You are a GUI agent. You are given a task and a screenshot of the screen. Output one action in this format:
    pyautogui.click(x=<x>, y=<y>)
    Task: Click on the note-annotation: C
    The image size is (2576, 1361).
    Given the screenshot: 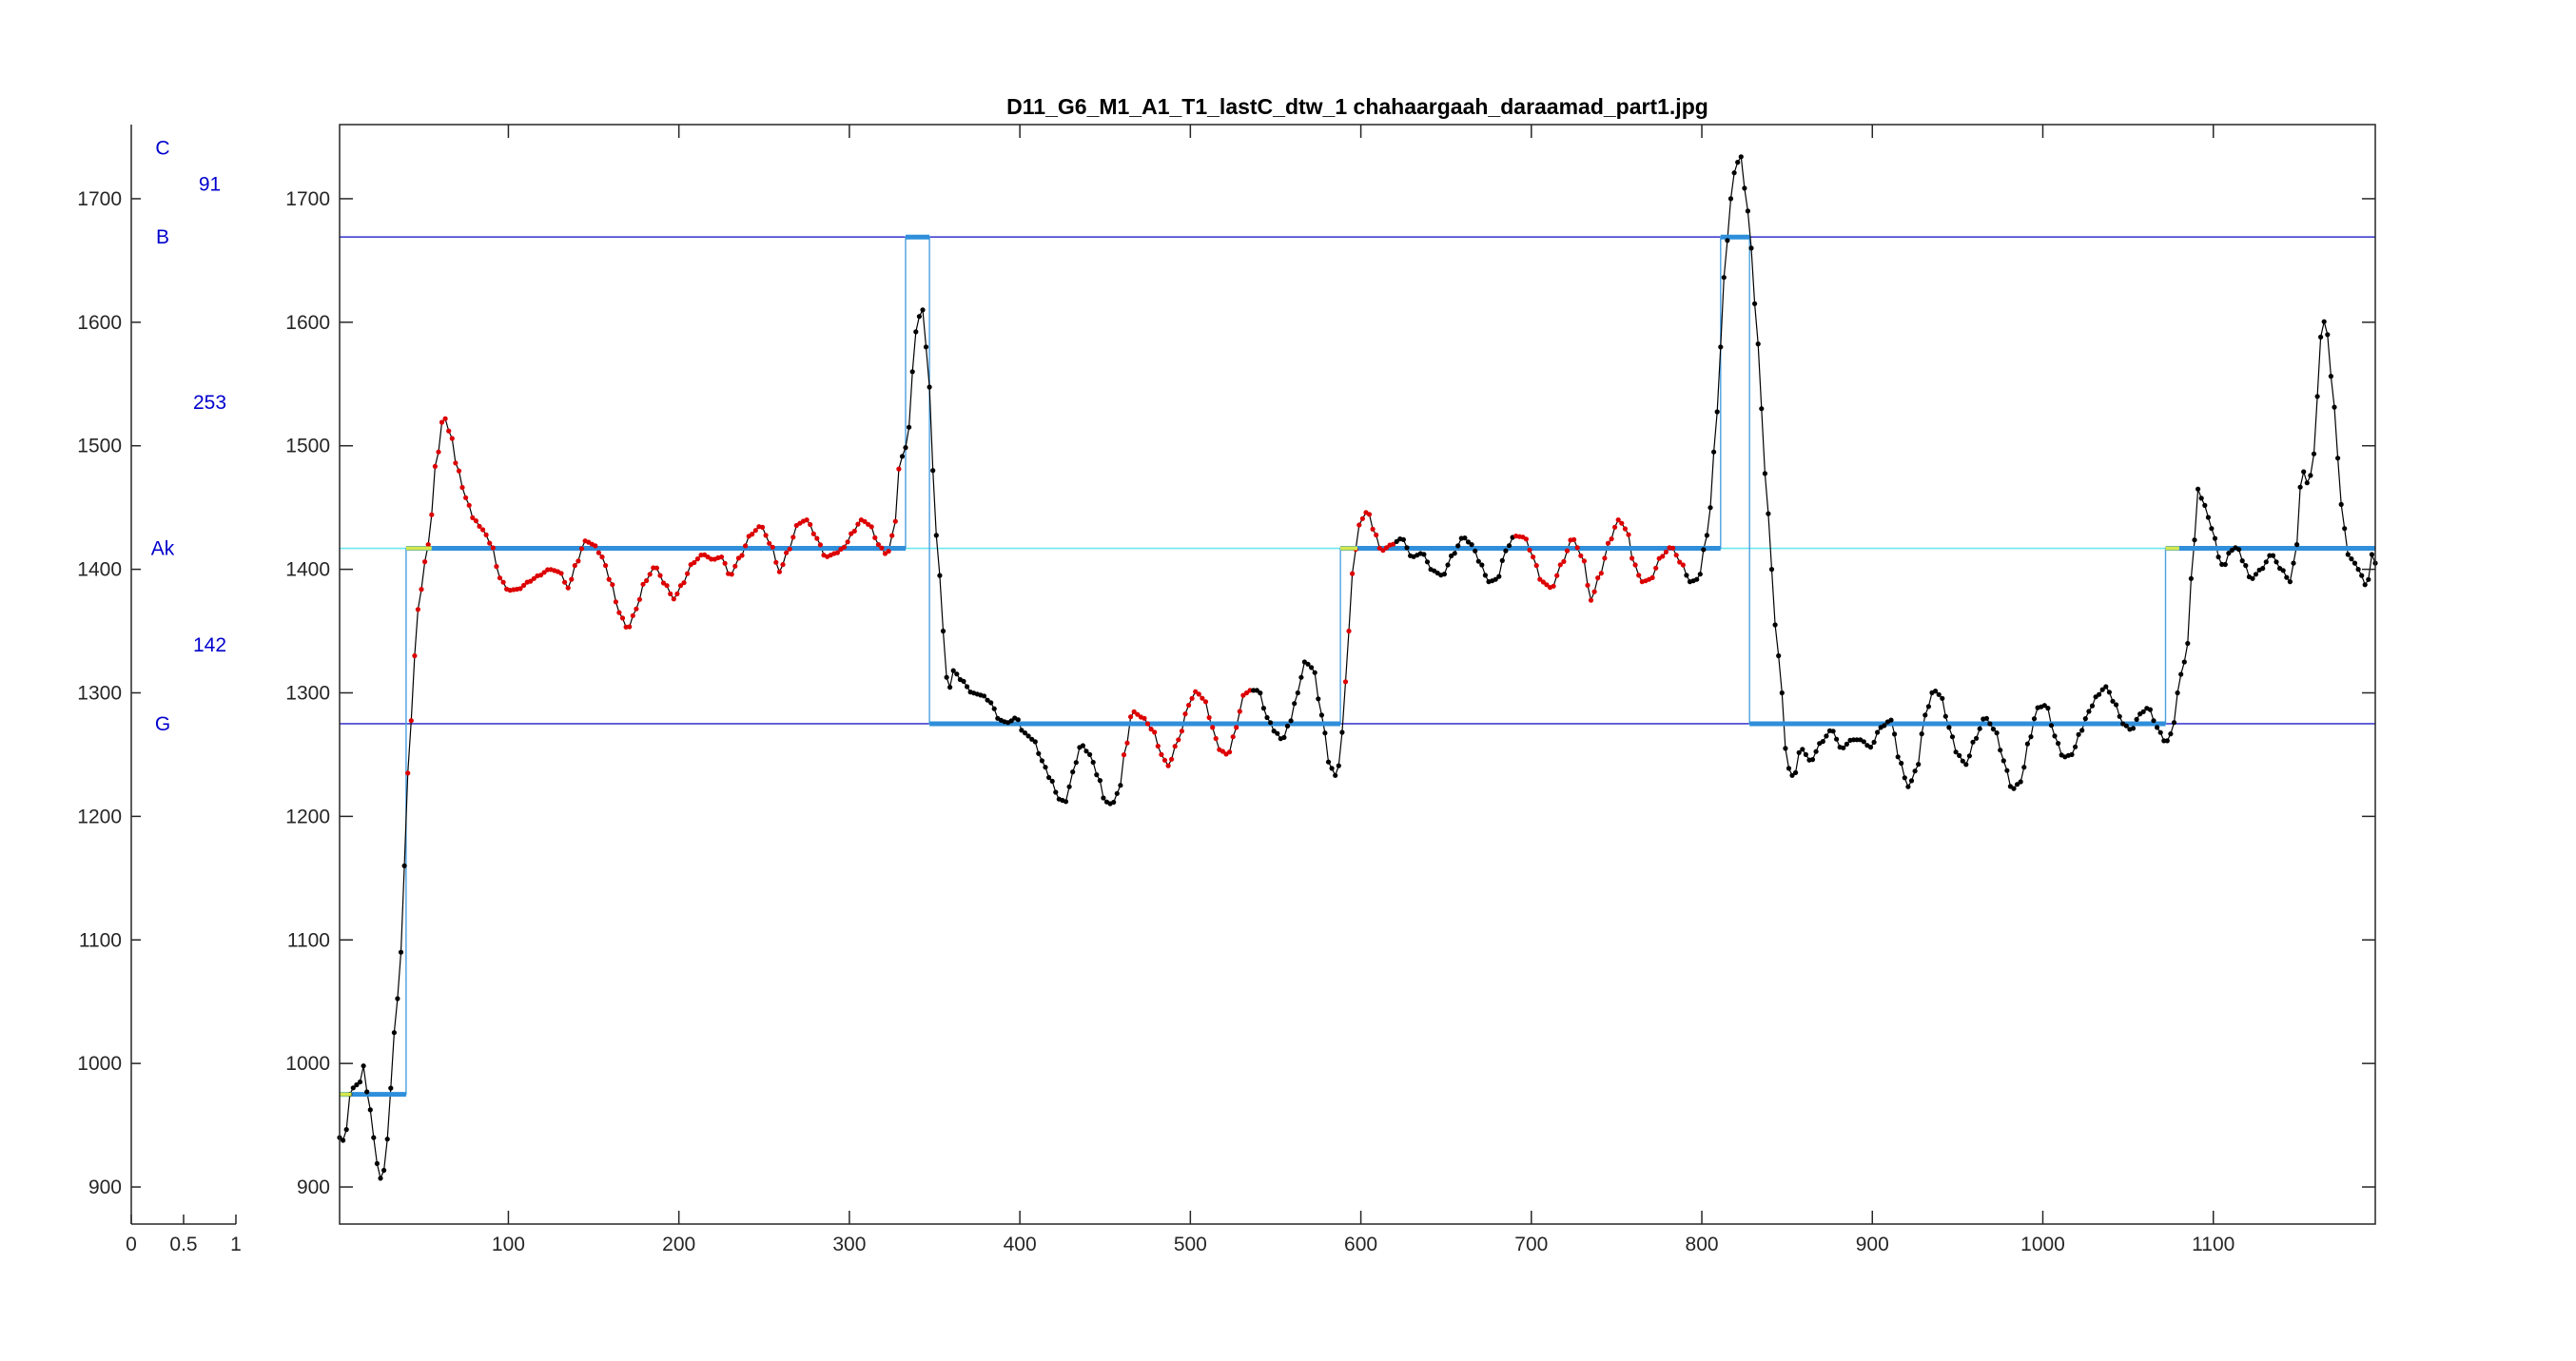 What is the action you would take?
    pyautogui.click(x=162, y=149)
    